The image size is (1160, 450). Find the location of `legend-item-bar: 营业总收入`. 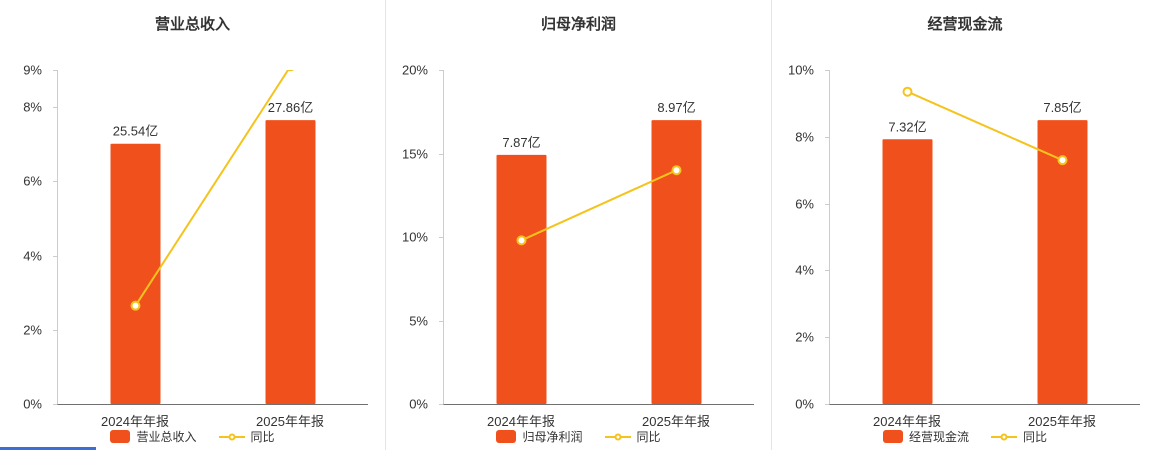

legend-item-bar: 营业总收入 is located at coordinates (153, 436).